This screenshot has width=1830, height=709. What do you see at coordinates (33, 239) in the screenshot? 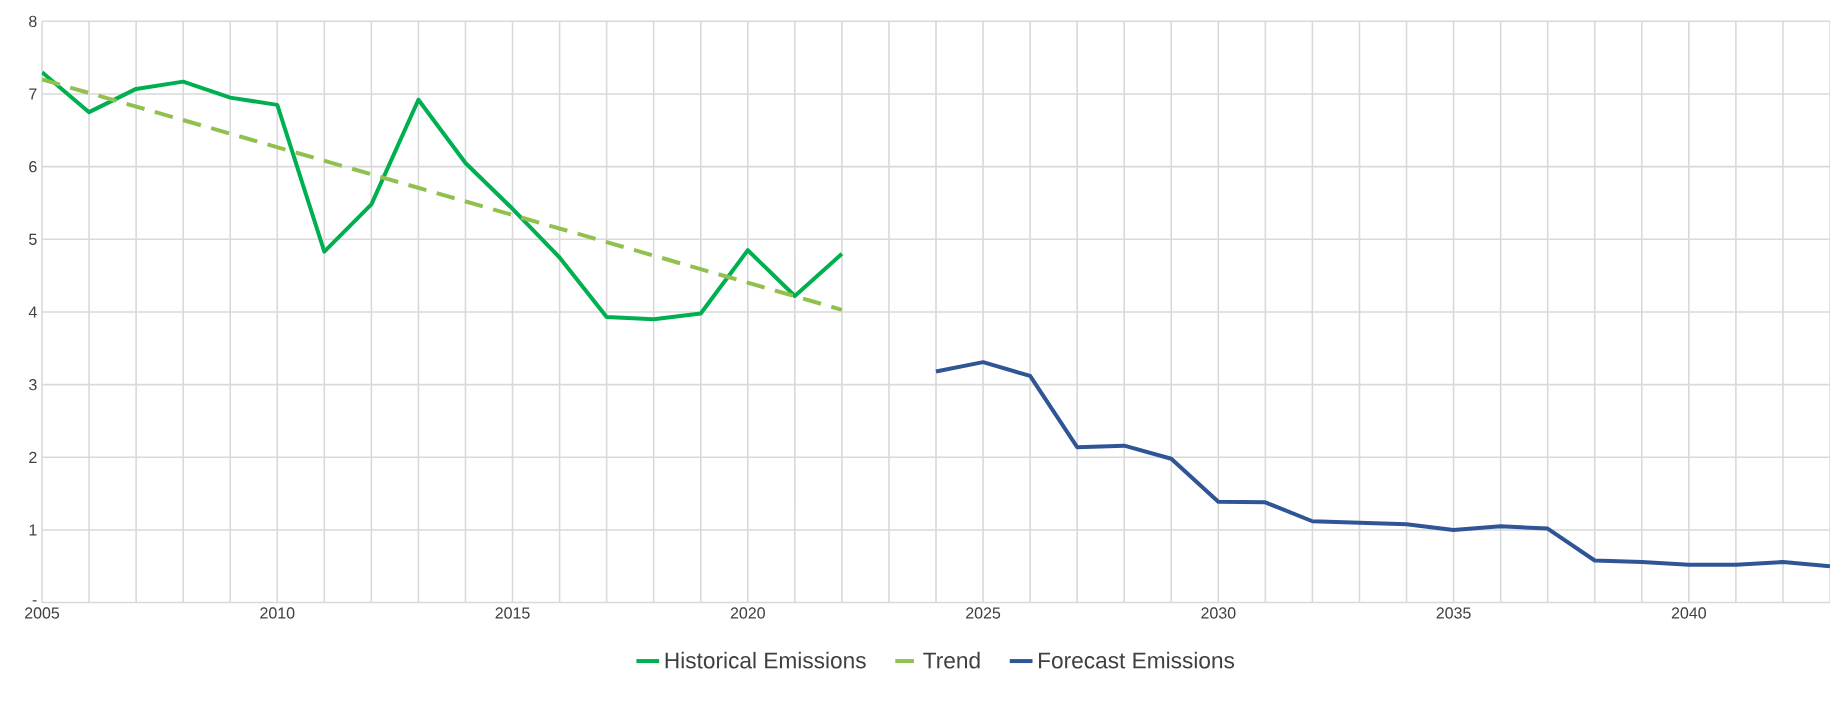
I see `y-tick-label: 5` at bounding box center [33, 239].